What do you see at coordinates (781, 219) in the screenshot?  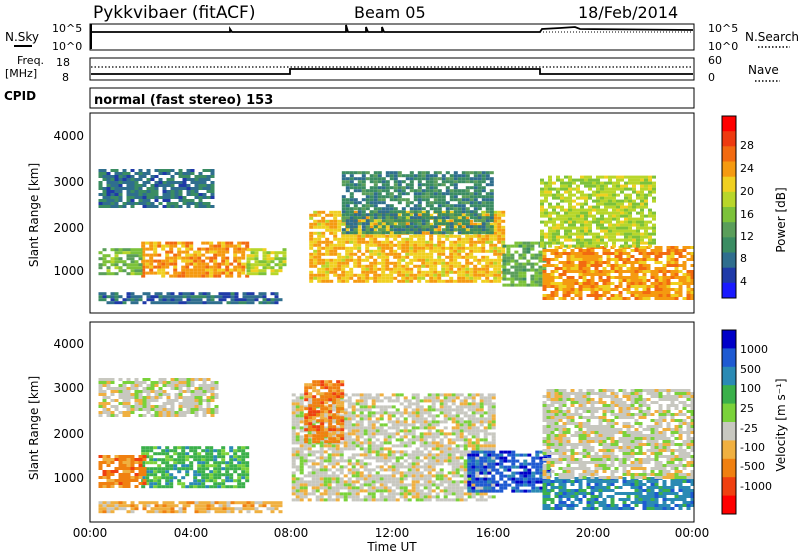 I see `power-cbar-label: Power [dB]` at bounding box center [781, 219].